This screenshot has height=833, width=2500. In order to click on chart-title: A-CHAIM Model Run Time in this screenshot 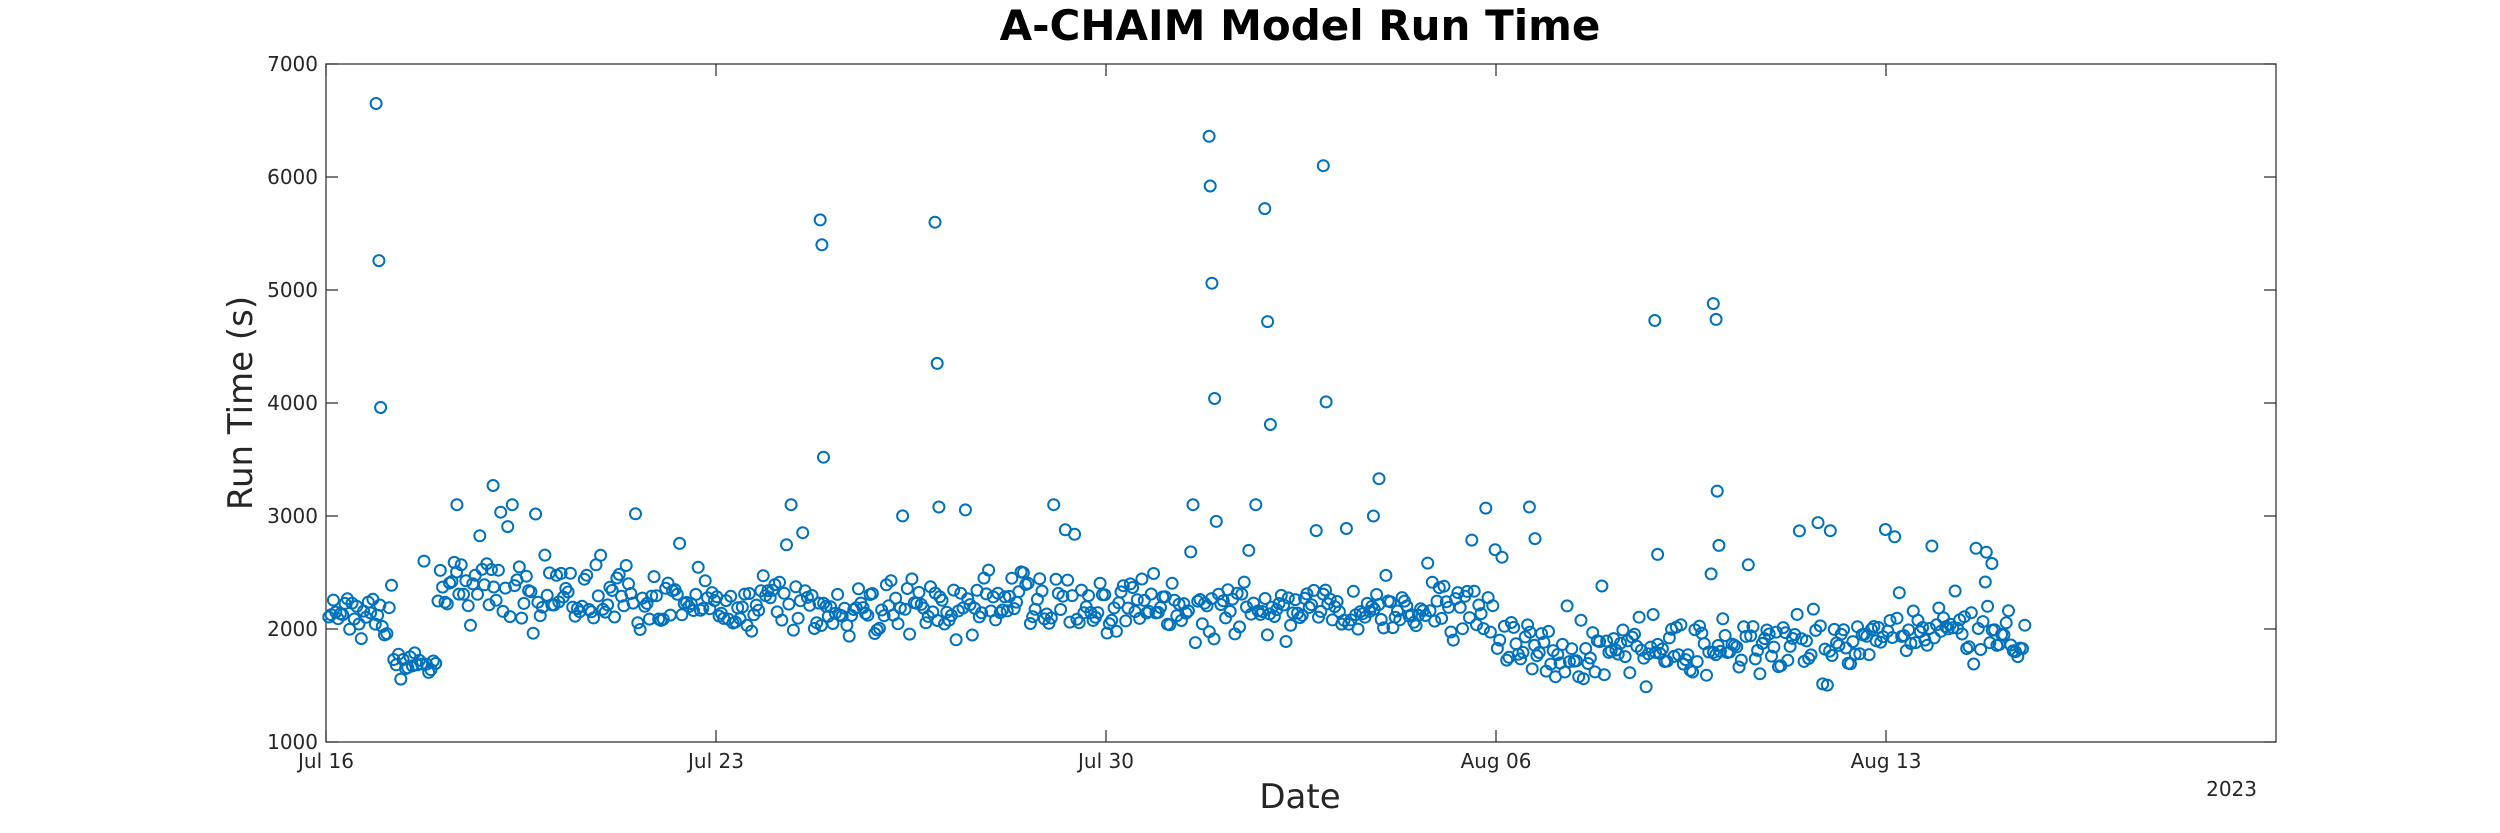, I will do `click(1300, 25)`.